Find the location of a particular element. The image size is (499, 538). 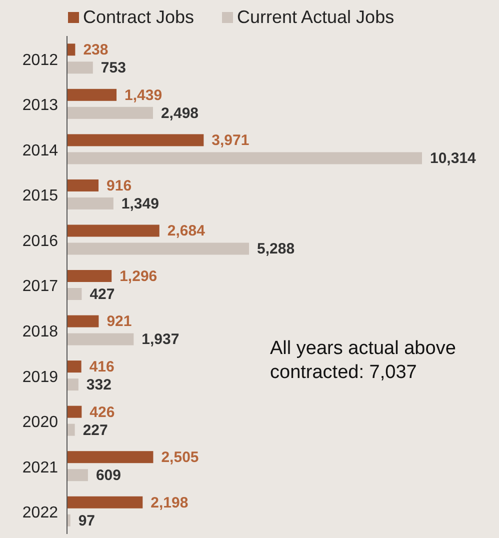

annotation: All years actual above contracted: 7,037 is located at coordinates (363, 360).